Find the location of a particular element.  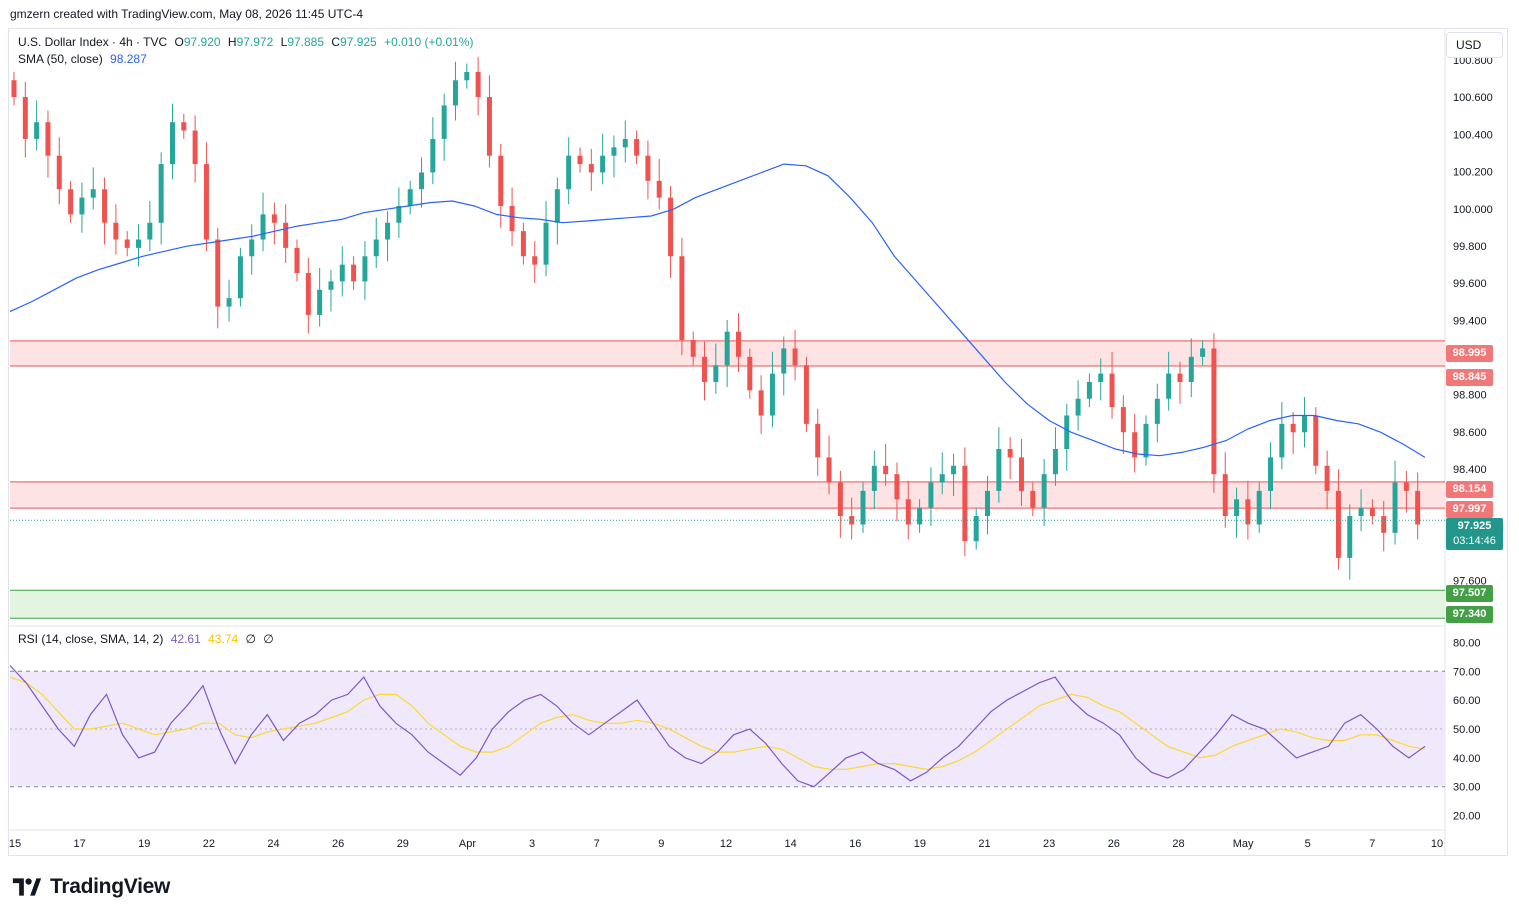

time-tick-label: 17 is located at coordinates (80, 844).